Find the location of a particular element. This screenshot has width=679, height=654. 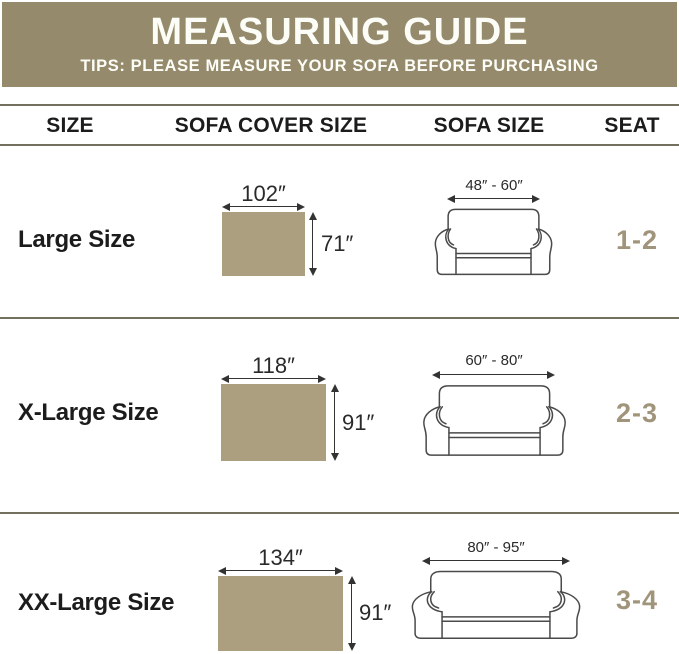

column-header-sofa-cover-size: SOFA COVER SIZE is located at coordinates (271, 125).